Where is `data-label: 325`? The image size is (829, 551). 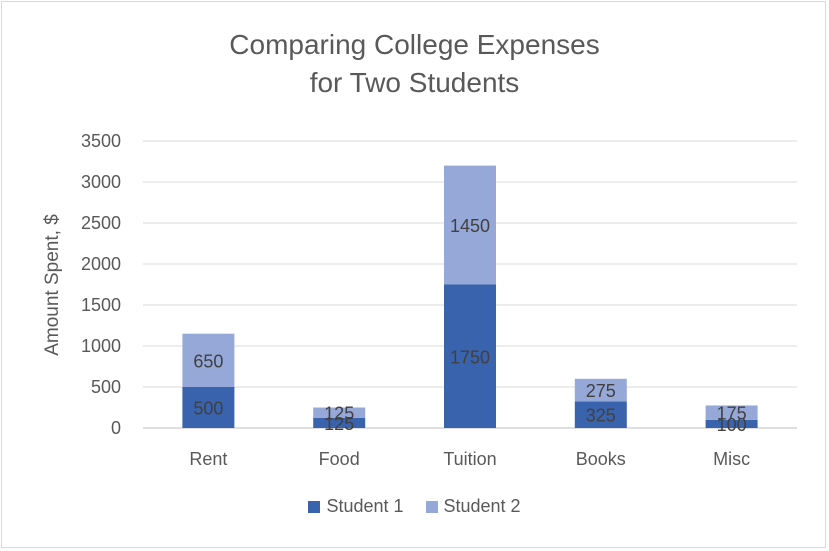 data-label: 325 is located at coordinates (601, 416).